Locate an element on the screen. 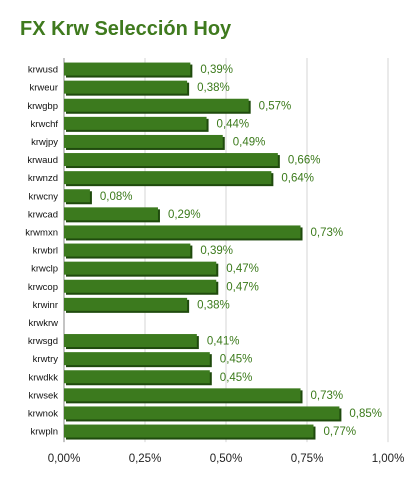 The height and width of the screenshot is (480, 408). category-label: krwnzd is located at coordinates (43, 178).